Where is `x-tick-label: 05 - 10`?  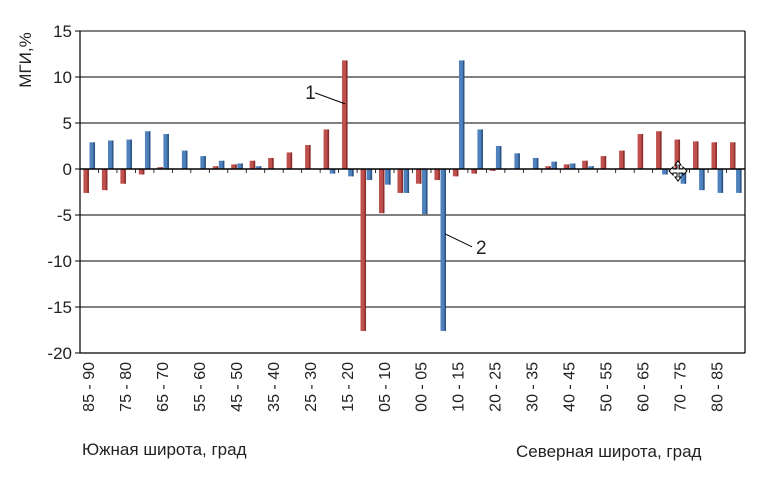 x-tick-label: 05 - 10 is located at coordinates (385, 387).